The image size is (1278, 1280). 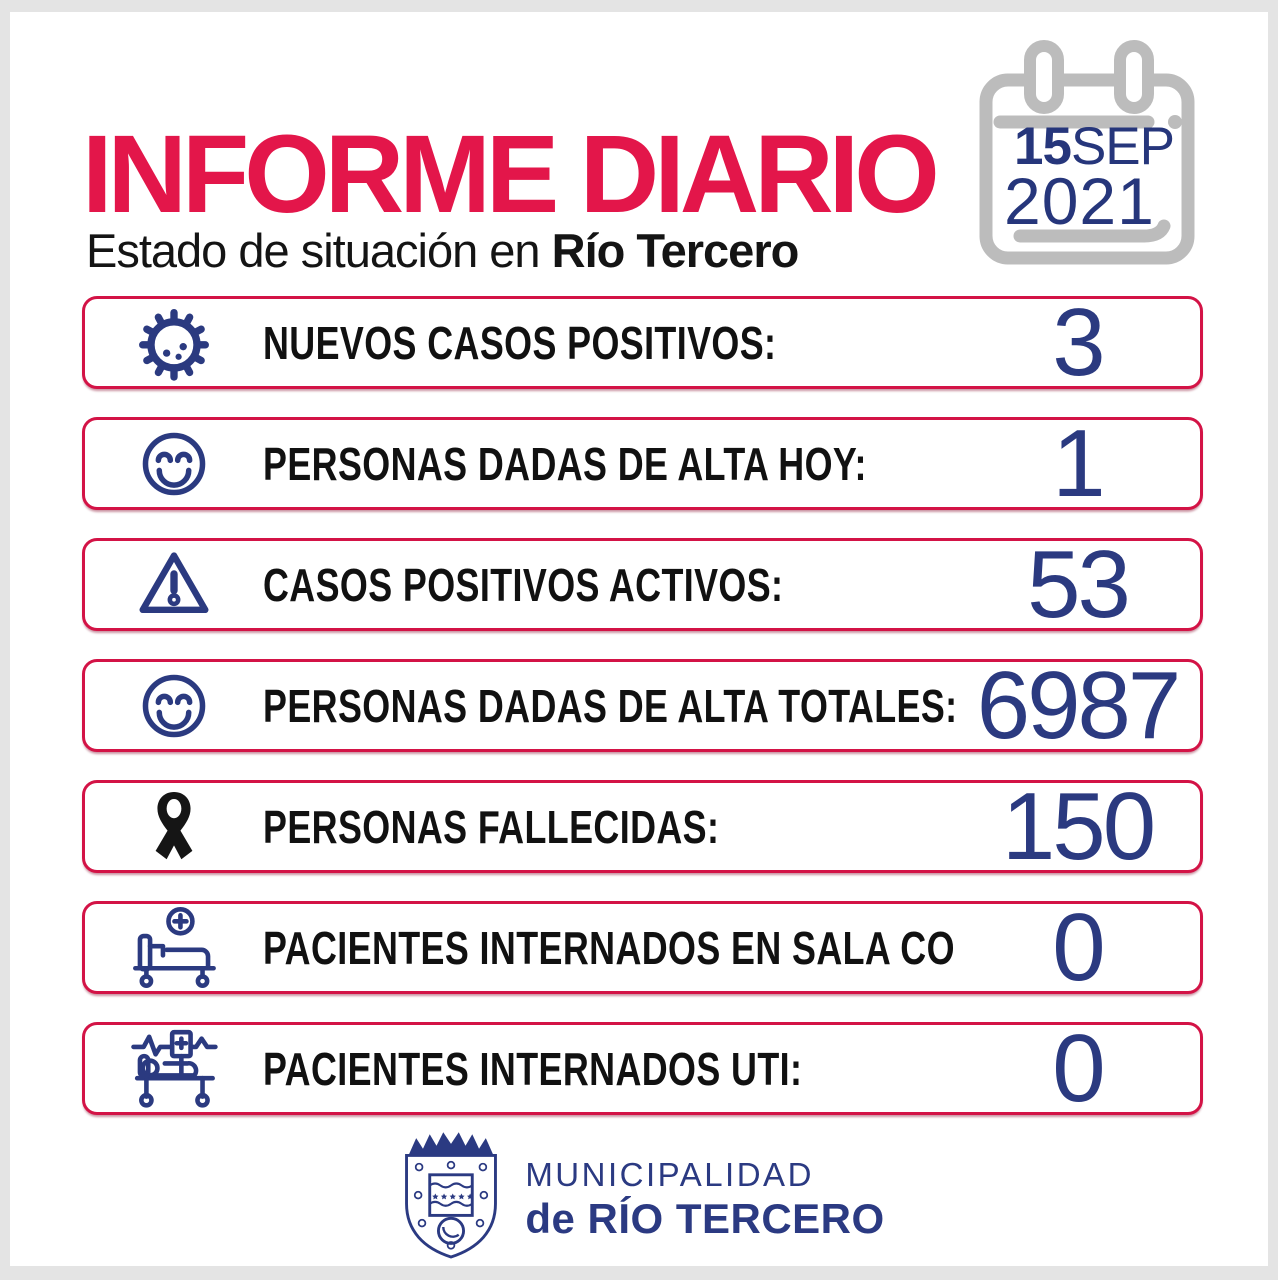 I want to click on icu-bed-icon, so click(x=174, y=1069).